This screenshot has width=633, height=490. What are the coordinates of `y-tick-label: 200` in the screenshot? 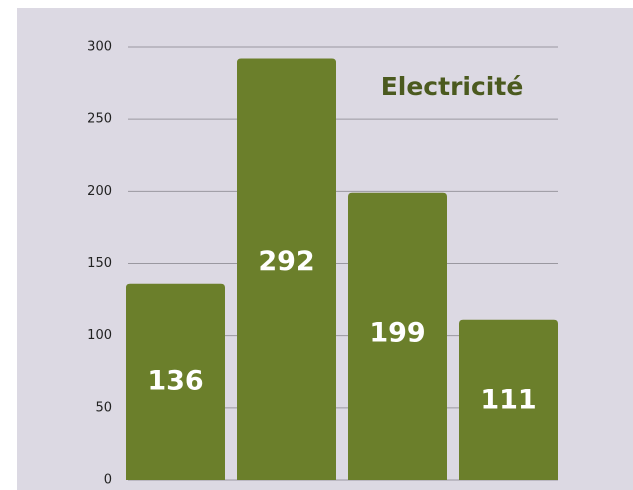 It's located at (99, 191).